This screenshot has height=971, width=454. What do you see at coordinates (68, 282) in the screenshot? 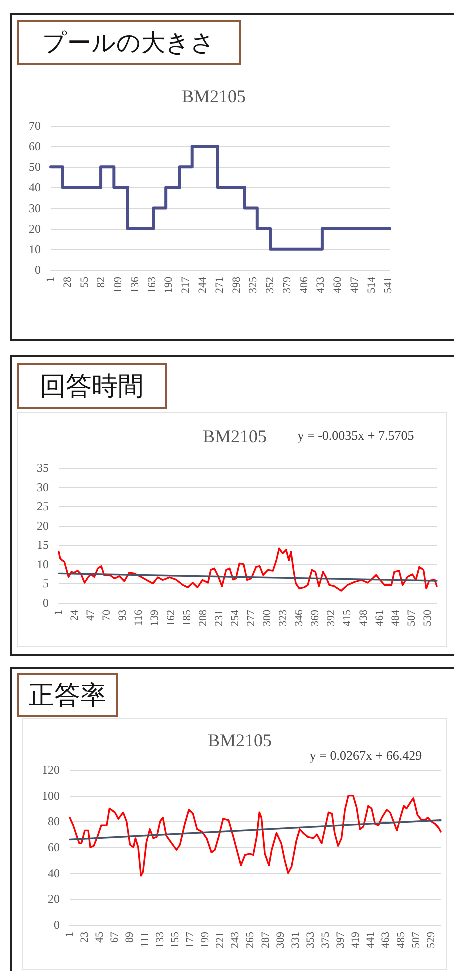
I see `x-tick-label: 28` at bounding box center [68, 282].